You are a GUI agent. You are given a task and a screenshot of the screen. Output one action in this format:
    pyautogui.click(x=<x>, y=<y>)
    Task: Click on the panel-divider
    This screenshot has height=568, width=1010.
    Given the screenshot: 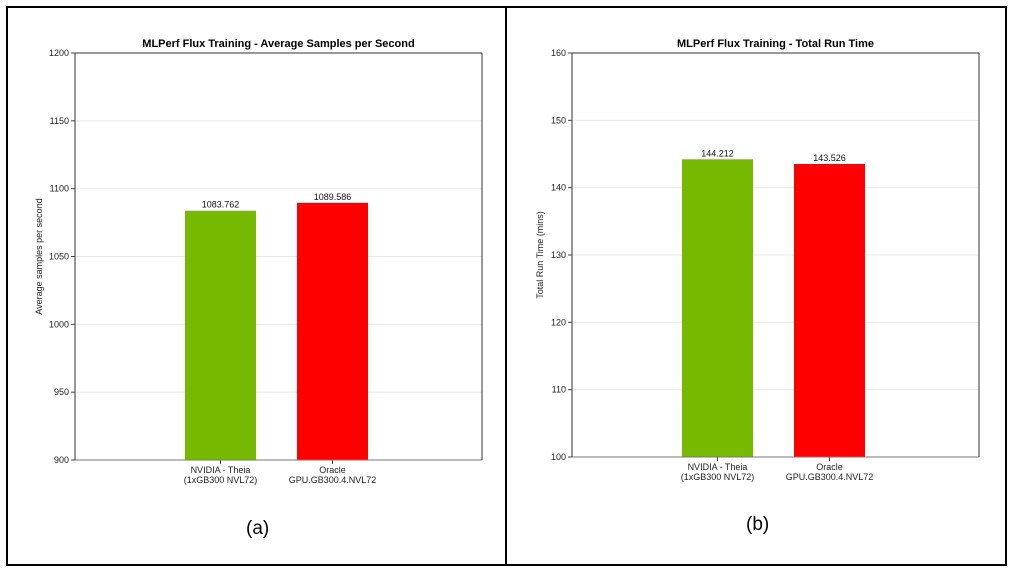 What is the action you would take?
    pyautogui.click(x=506, y=286)
    